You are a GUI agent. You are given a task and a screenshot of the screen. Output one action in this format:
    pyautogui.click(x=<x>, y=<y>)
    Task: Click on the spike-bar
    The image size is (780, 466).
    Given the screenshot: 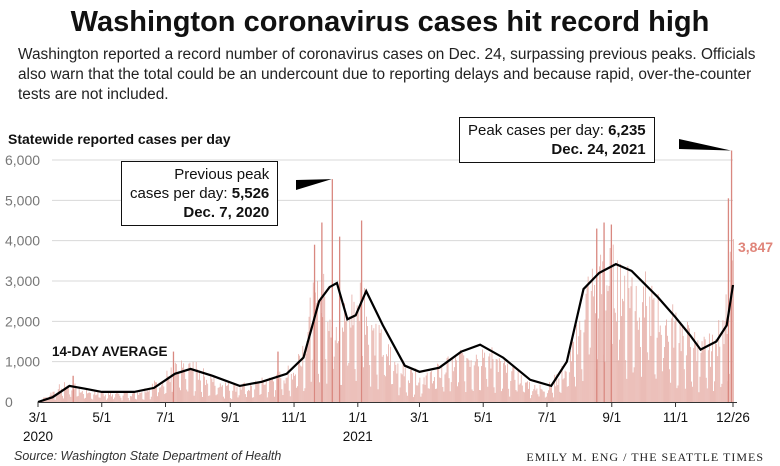 What is the action you would take?
    pyautogui.click(x=339, y=319)
    